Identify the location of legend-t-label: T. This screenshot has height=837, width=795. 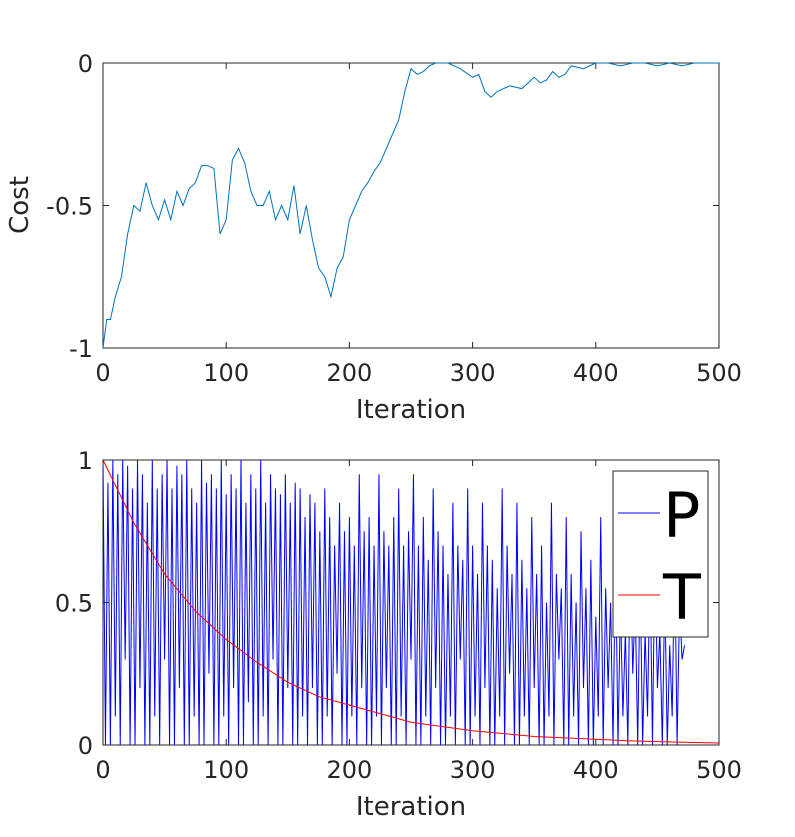
(682, 597).